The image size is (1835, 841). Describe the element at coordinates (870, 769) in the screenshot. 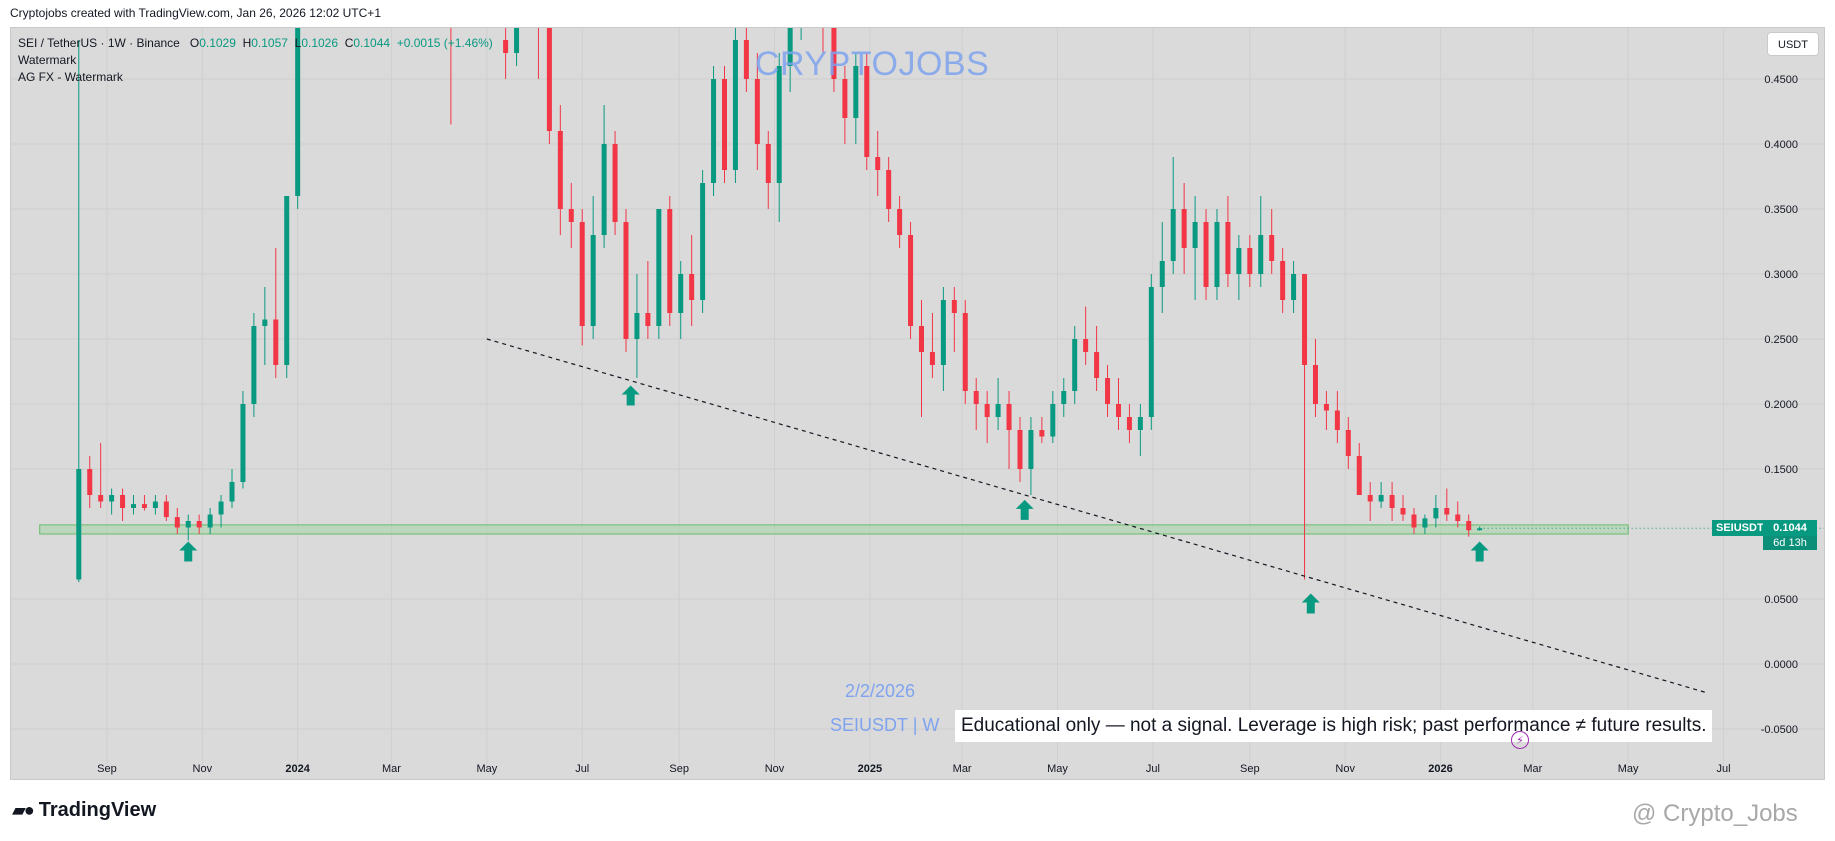

I see `x-tick-label: 2025` at that location.